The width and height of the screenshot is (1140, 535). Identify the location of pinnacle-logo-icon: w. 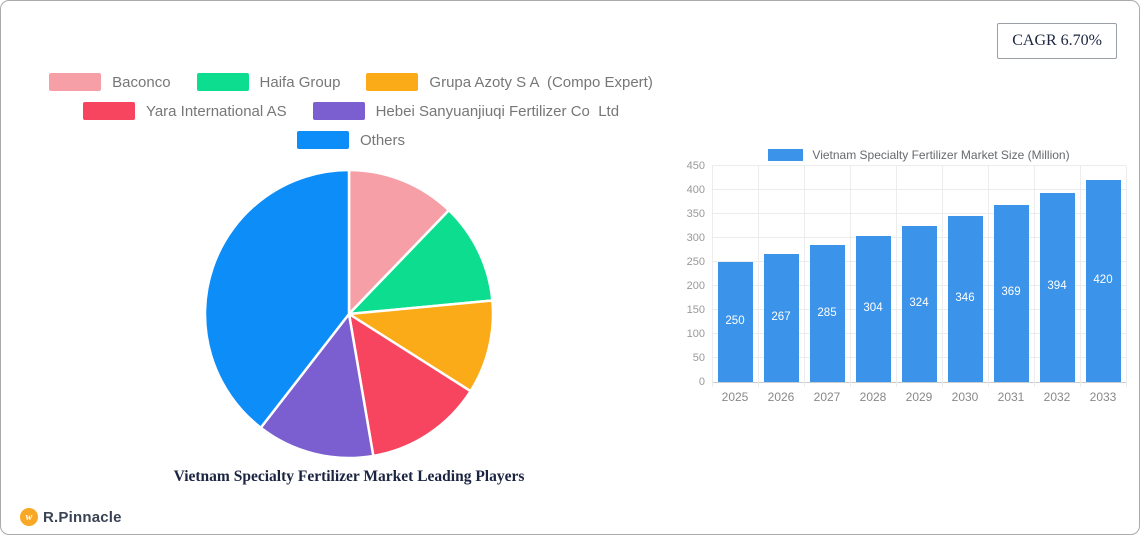
(29, 517).